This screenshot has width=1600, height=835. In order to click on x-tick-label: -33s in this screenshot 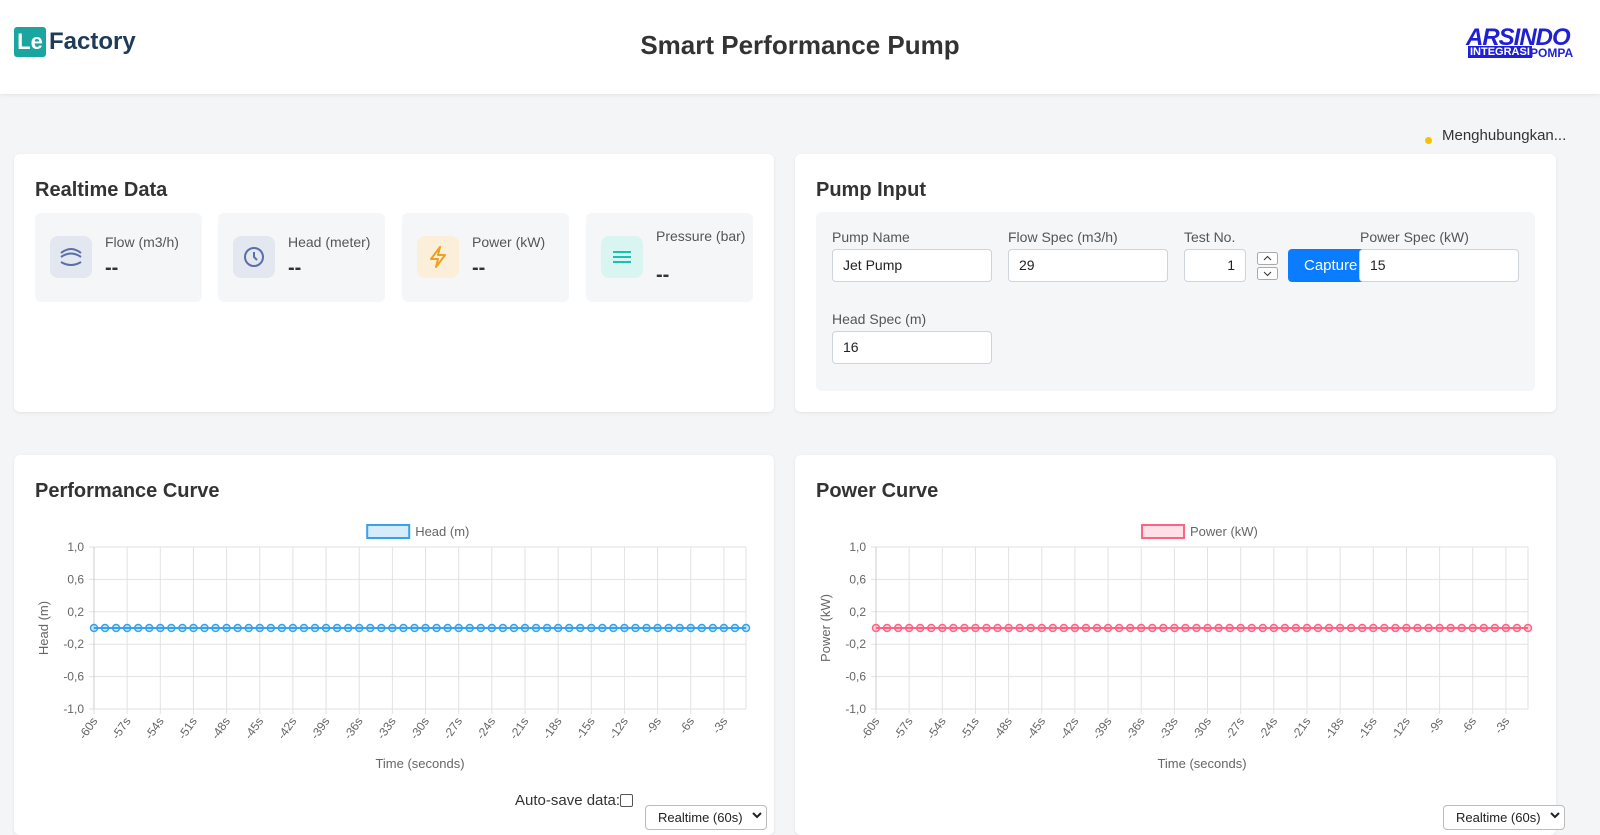, I will do `click(386, 728)`.